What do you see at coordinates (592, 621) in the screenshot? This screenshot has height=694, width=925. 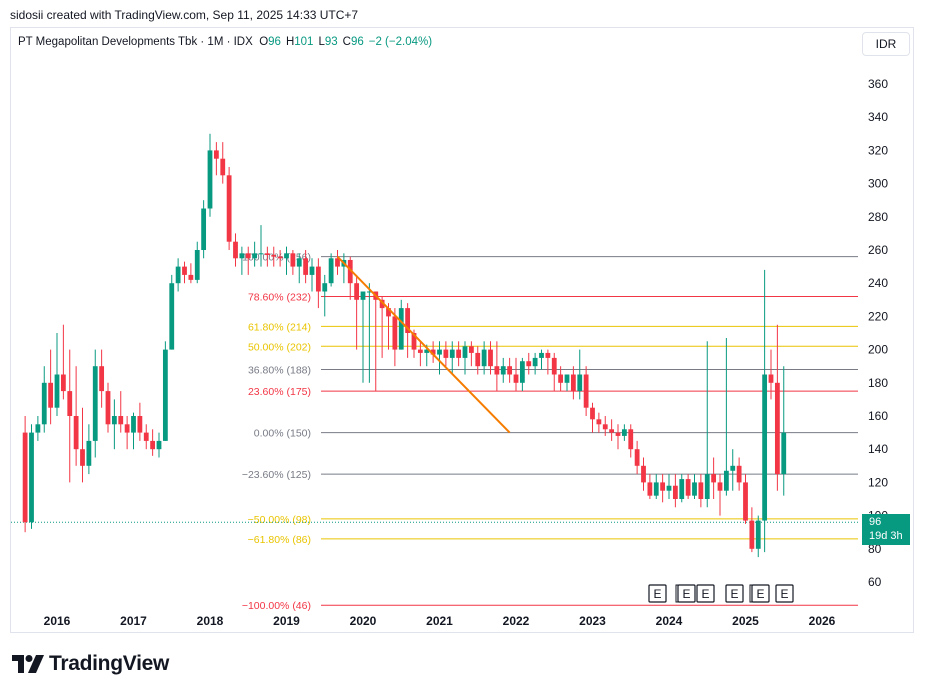 I see `time-tick-7: 2023` at bounding box center [592, 621].